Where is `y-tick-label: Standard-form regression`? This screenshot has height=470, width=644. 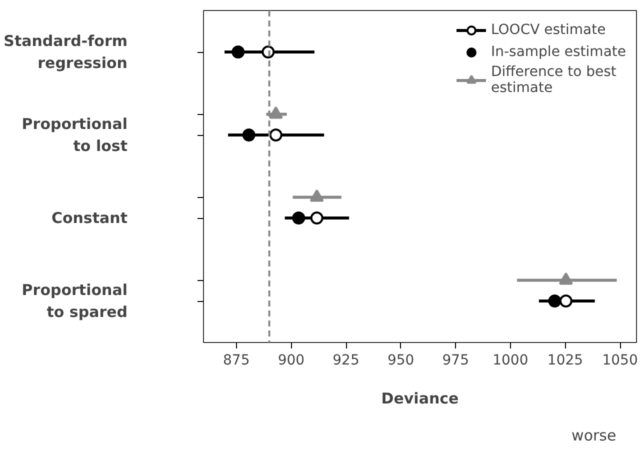
y-tick-label: Standard-form regression is located at coordinates (66, 52).